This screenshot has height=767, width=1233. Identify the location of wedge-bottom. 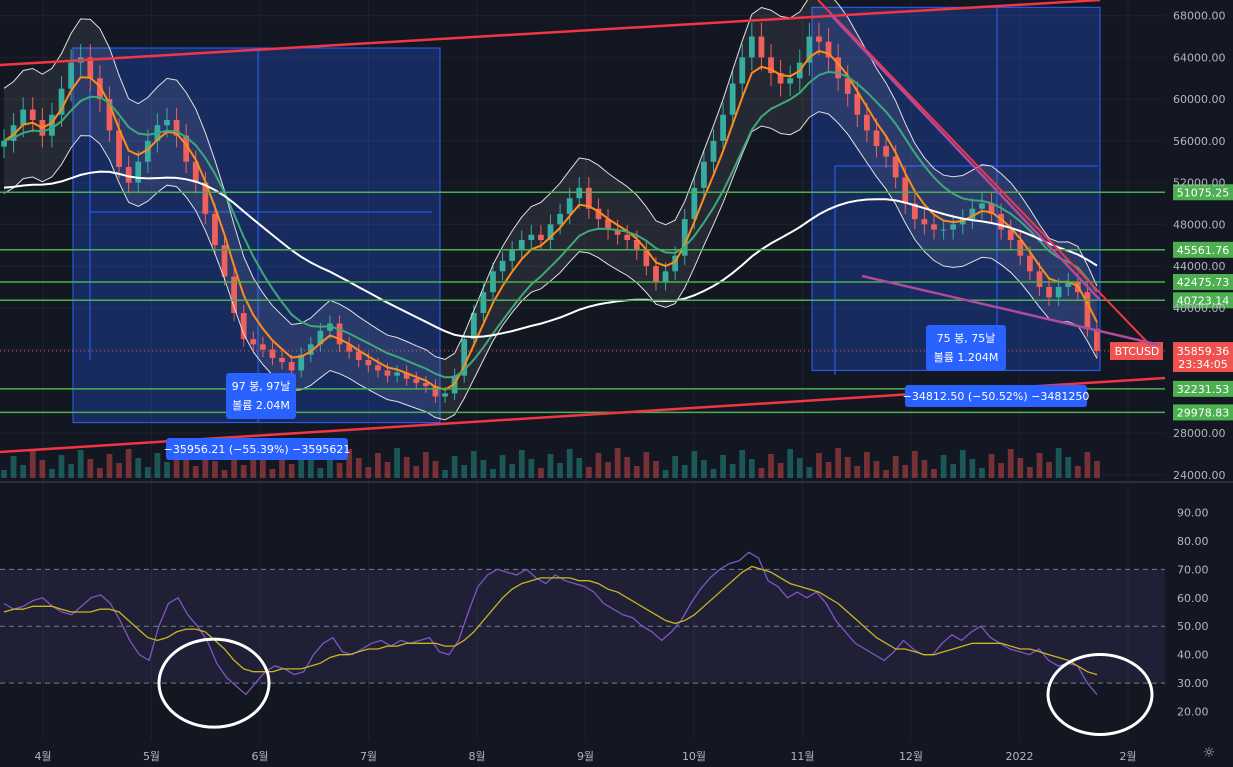
(1011, 310).